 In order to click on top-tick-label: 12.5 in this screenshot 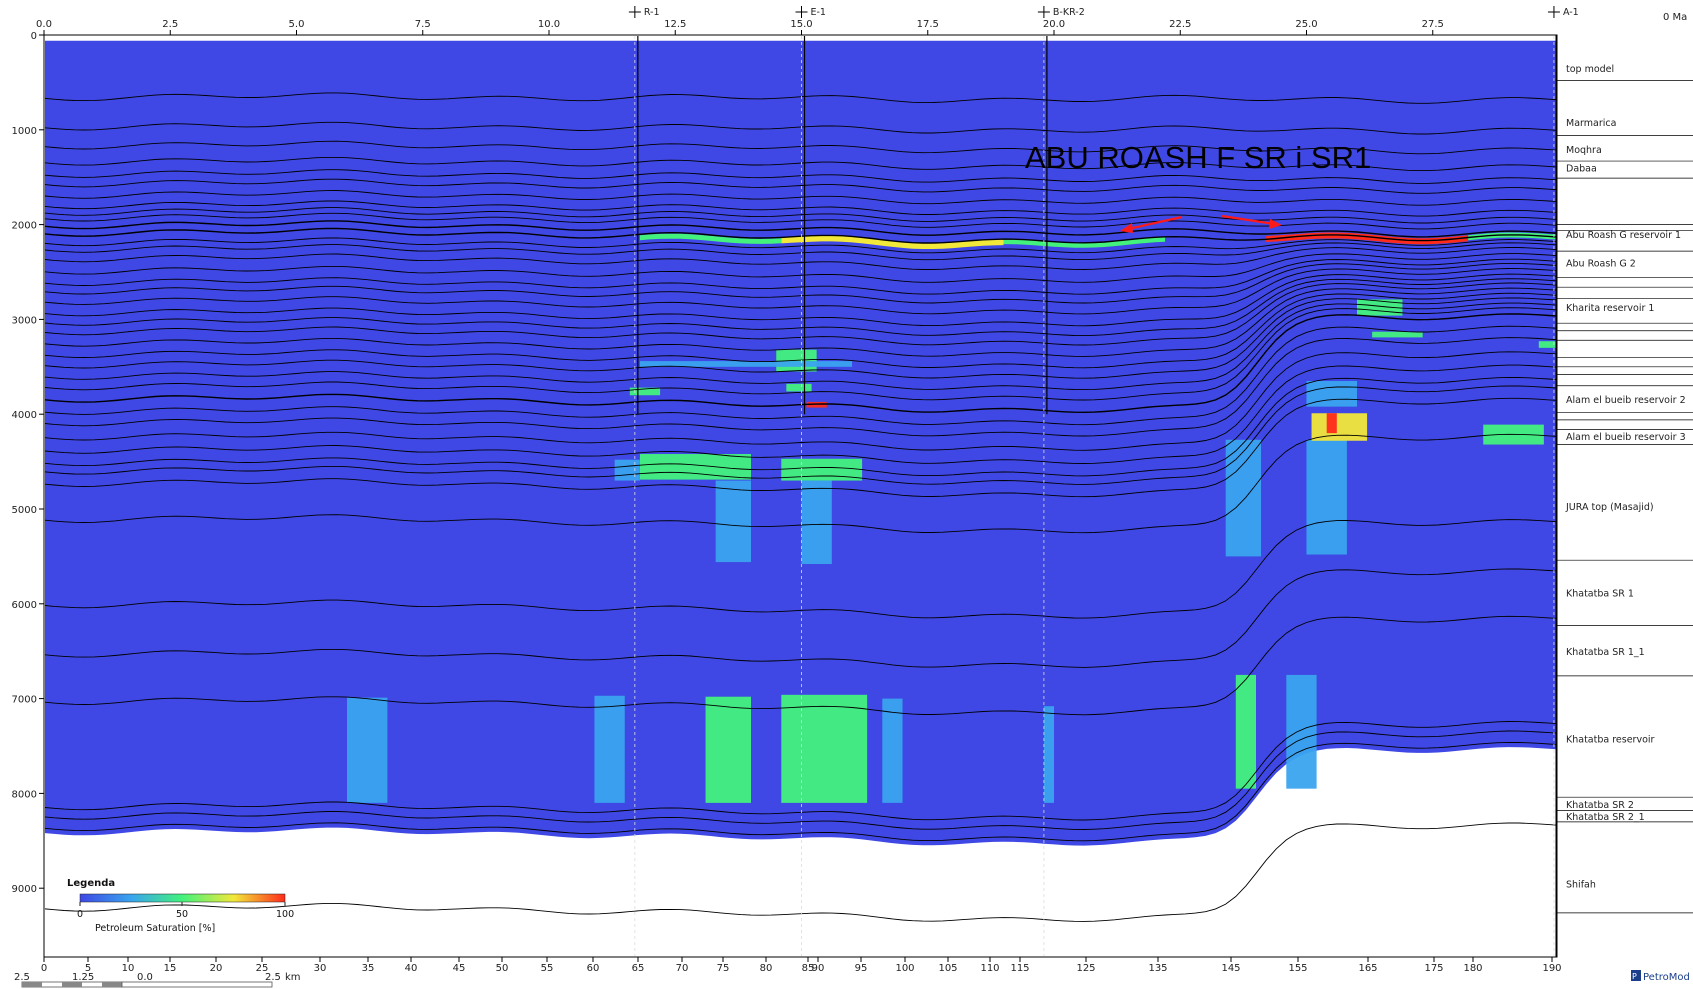, I will do `click(675, 24)`.